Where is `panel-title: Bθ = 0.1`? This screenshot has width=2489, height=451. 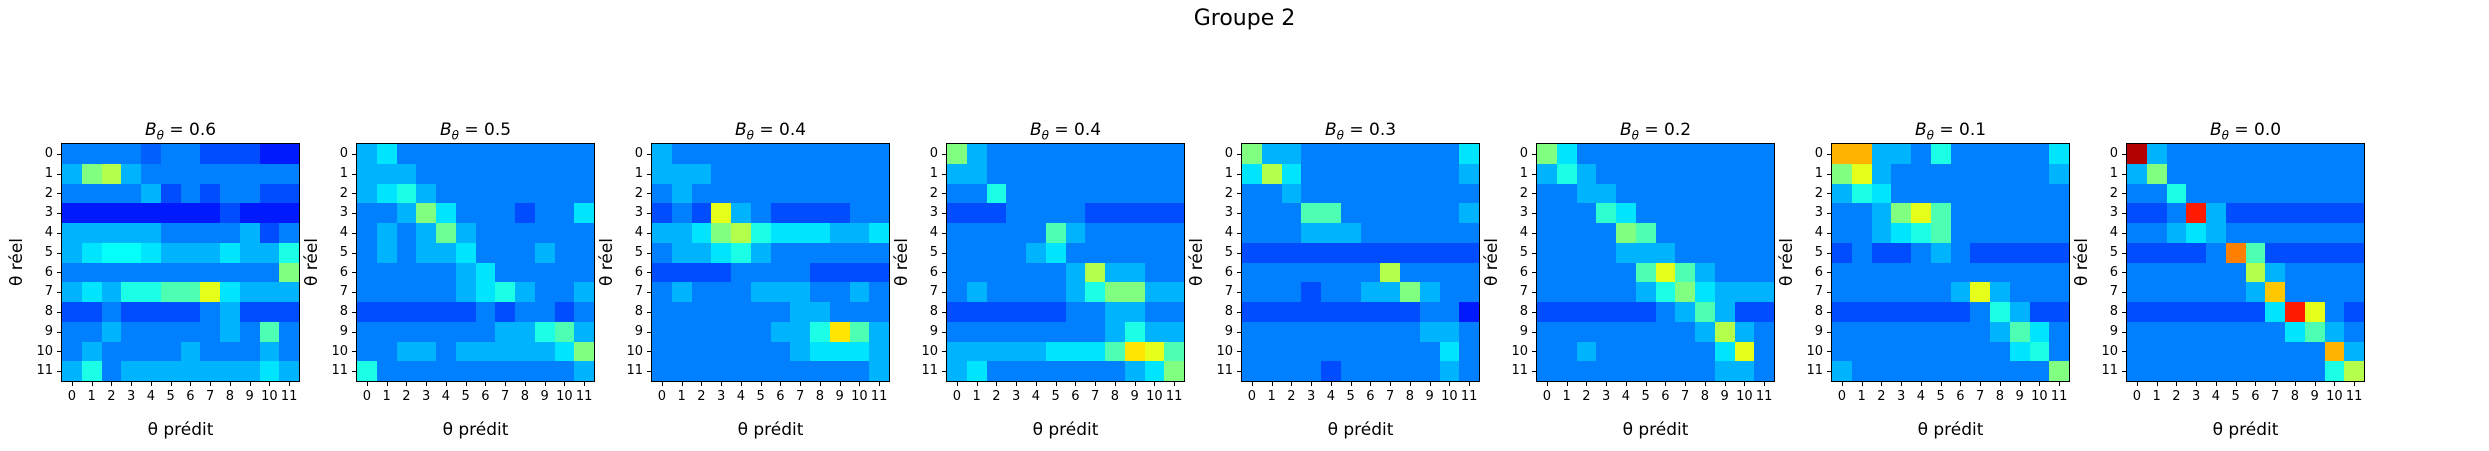 panel-title: Bθ = 0.1 is located at coordinates (1950, 131).